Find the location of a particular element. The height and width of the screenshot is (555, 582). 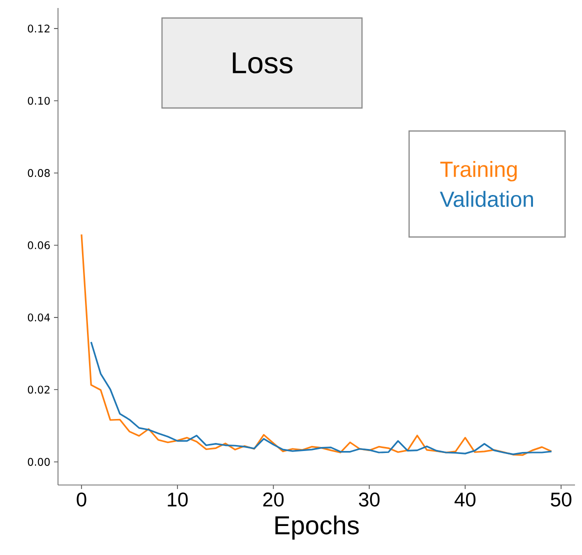

x-tick-label: 0 is located at coordinates (81, 499).